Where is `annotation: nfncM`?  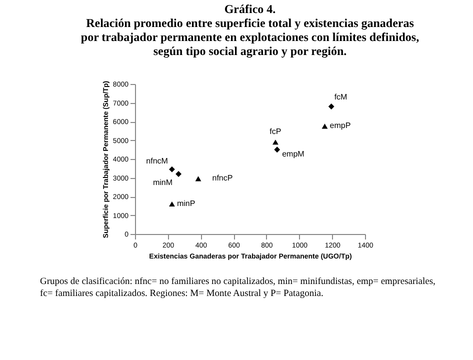
annotation: nfncM is located at coordinates (157, 161).